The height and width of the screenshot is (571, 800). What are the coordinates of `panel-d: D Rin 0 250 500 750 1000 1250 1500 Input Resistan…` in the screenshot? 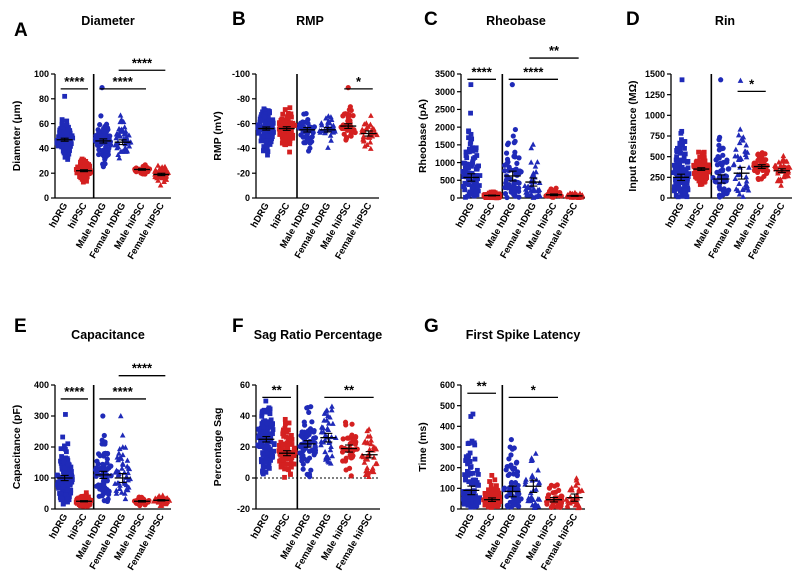 It's located at (709, 135).